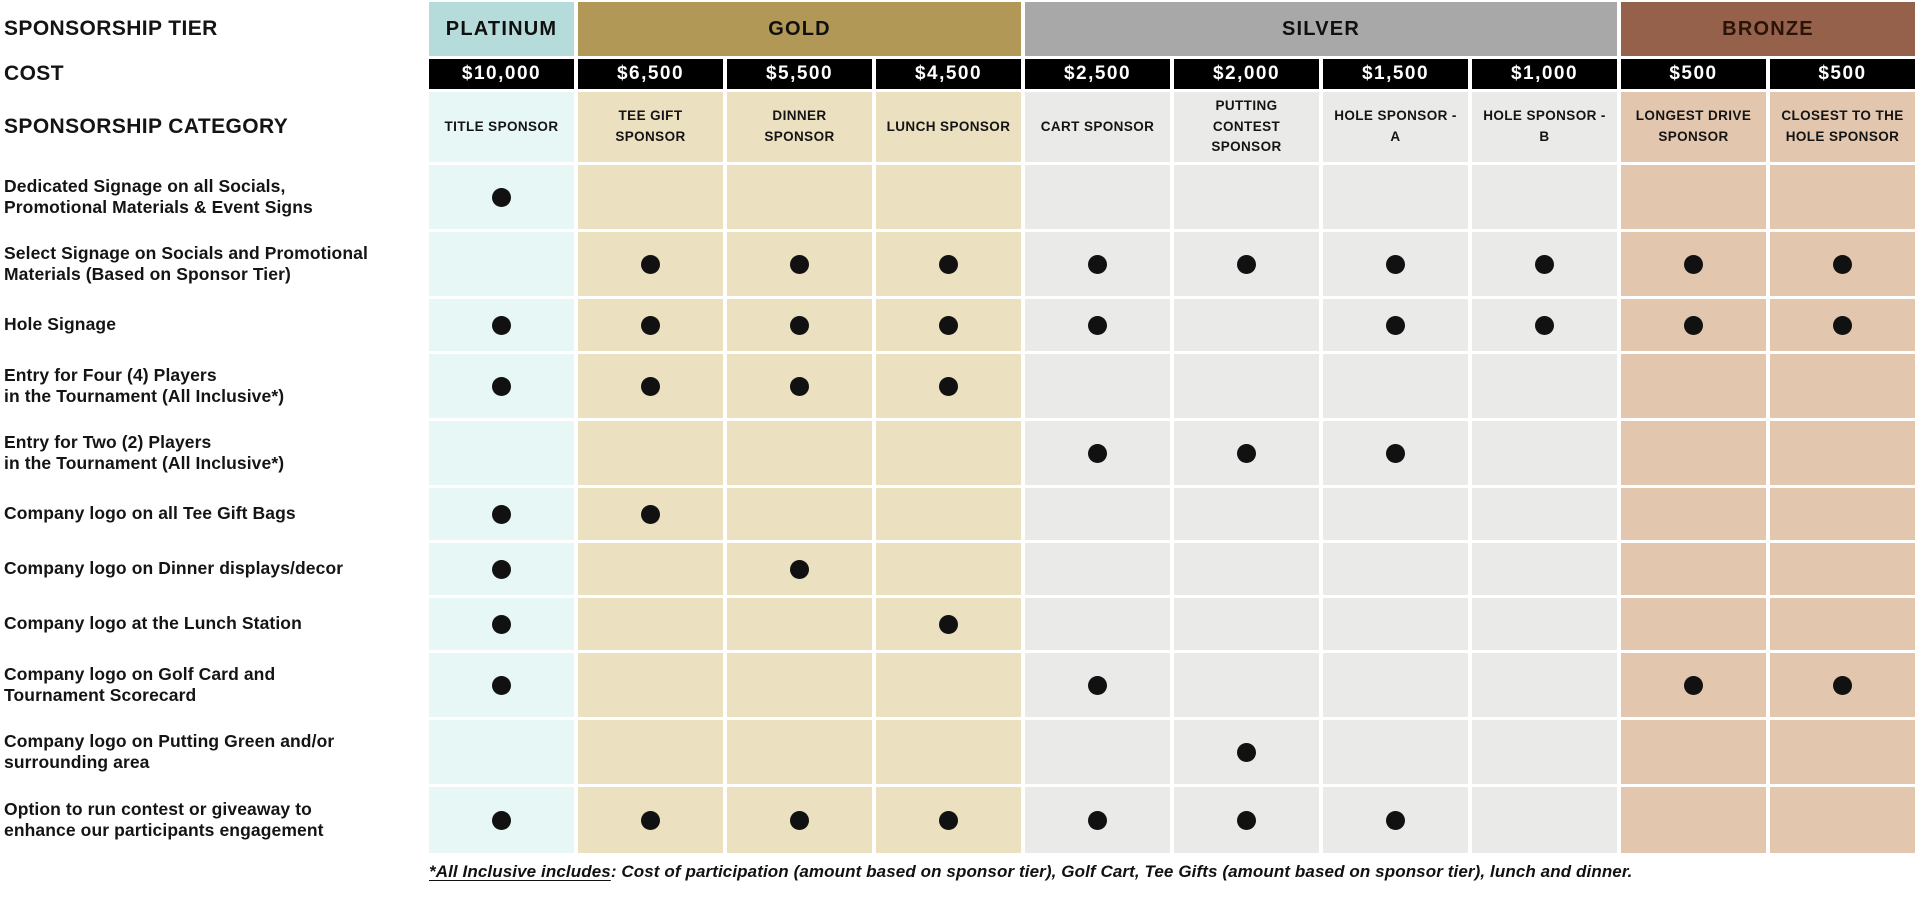  I want to click on category-cell: CLOSEST TO THE HOLE SPONSOR, so click(1842, 127).